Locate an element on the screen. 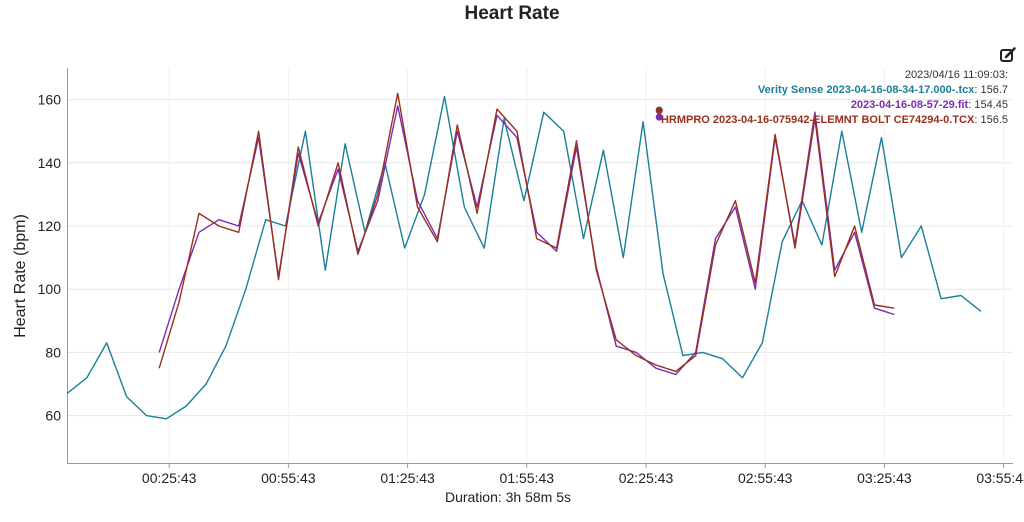  chart-title: Heart Rate is located at coordinates (512, 13).